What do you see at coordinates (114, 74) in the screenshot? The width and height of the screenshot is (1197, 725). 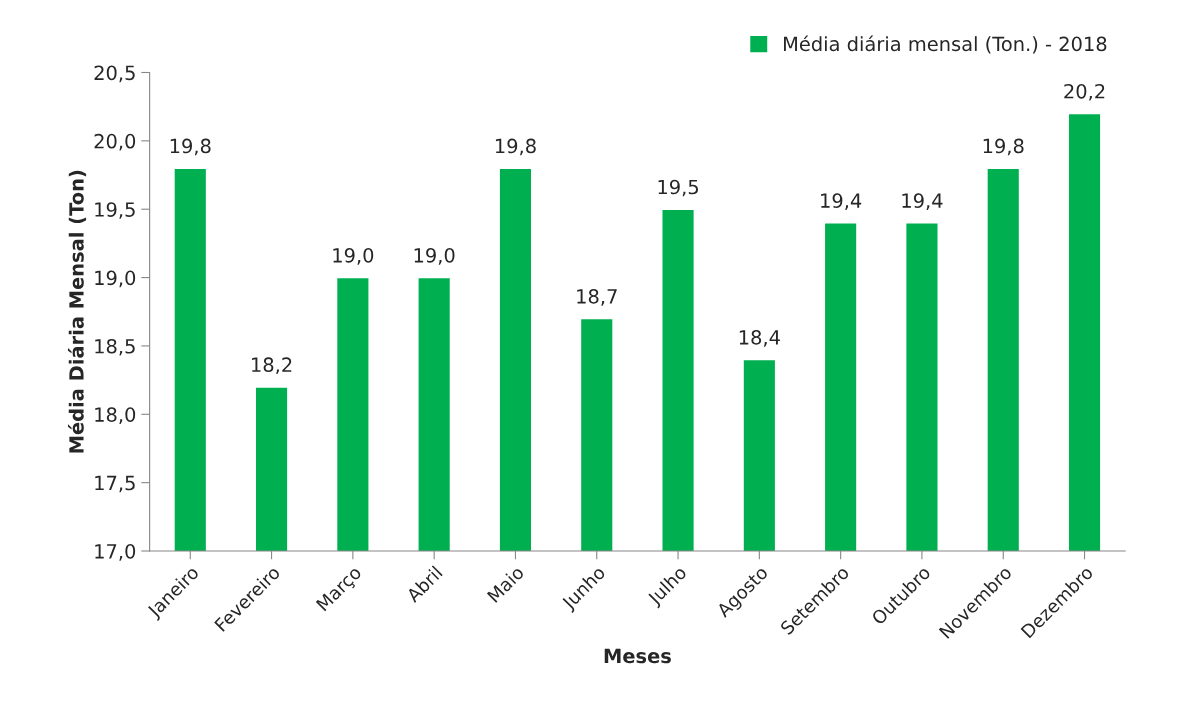 I see `y-tick-label: 20,5` at bounding box center [114, 74].